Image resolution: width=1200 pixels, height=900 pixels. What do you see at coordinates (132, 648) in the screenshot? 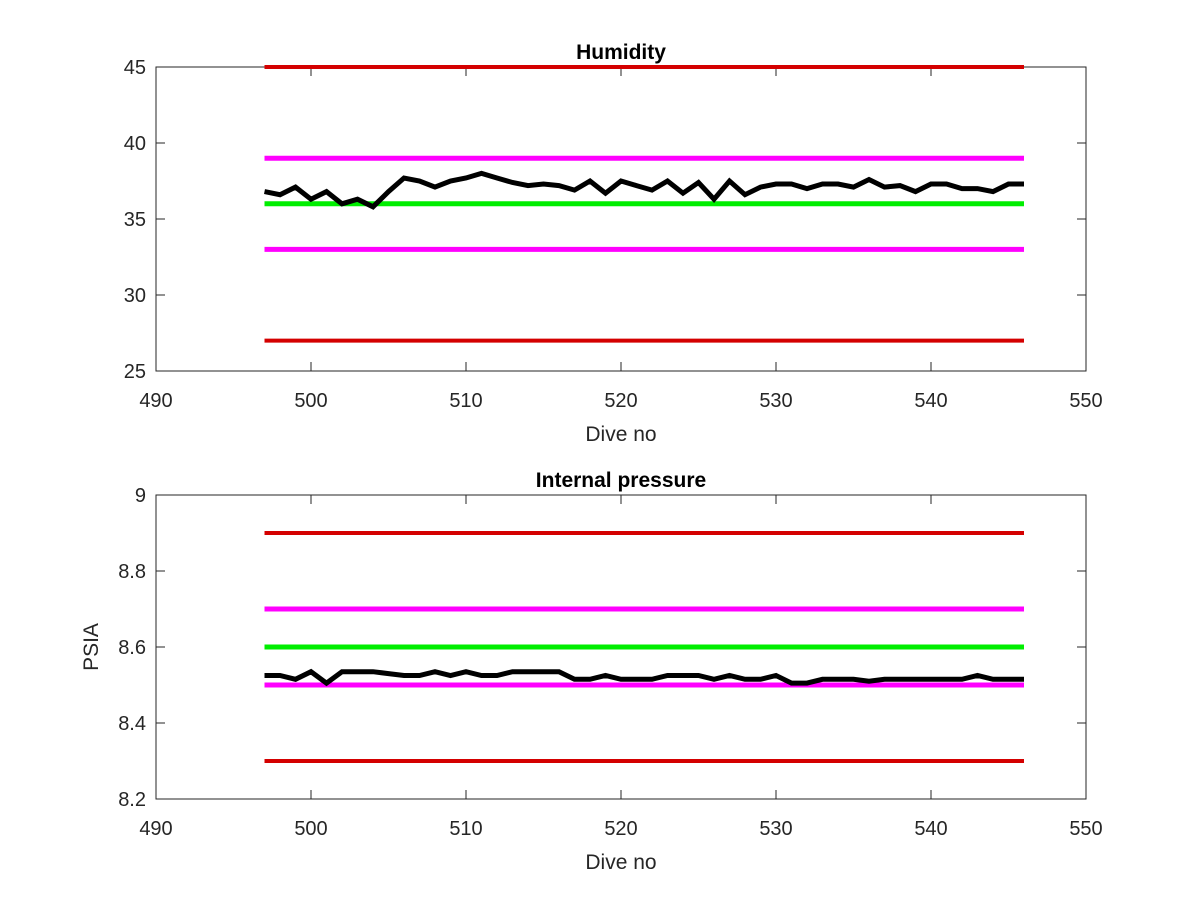
I see `y-tick-label: 8.6` at bounding box center [132, 648].